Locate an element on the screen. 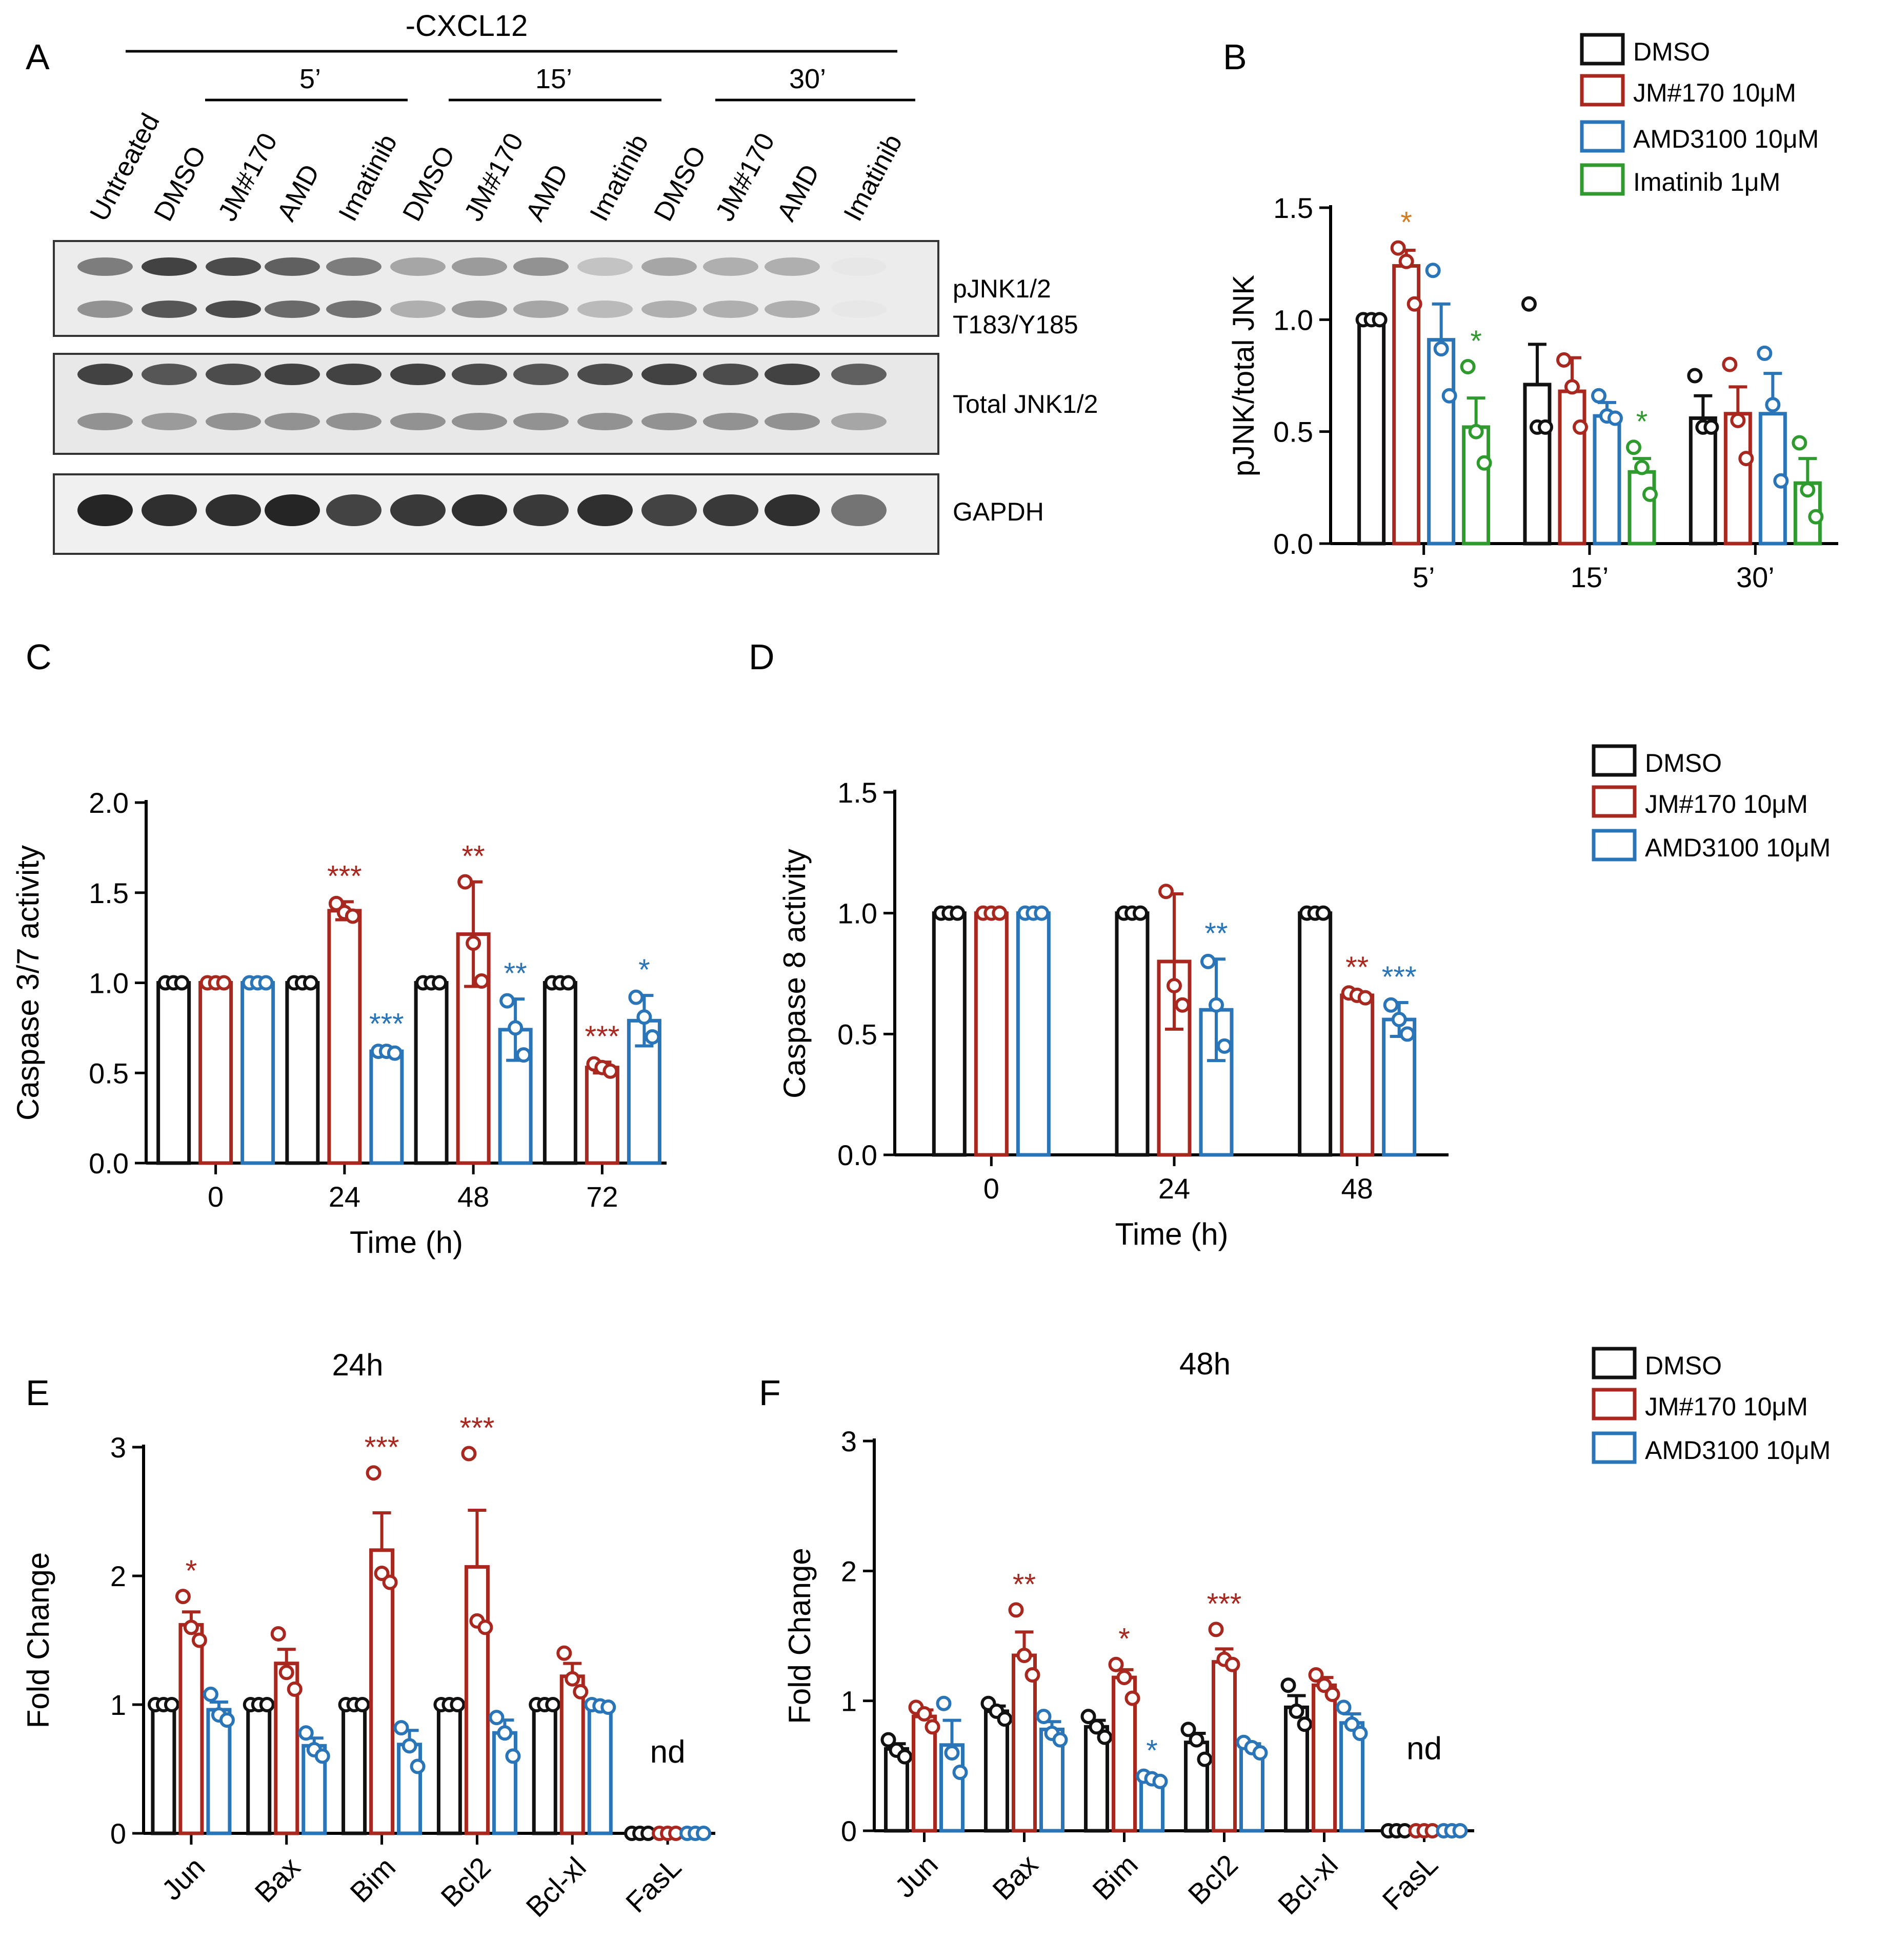 The image size is (1889, 1960). blot-frame-pjnk is located at coordinates (496, 288).